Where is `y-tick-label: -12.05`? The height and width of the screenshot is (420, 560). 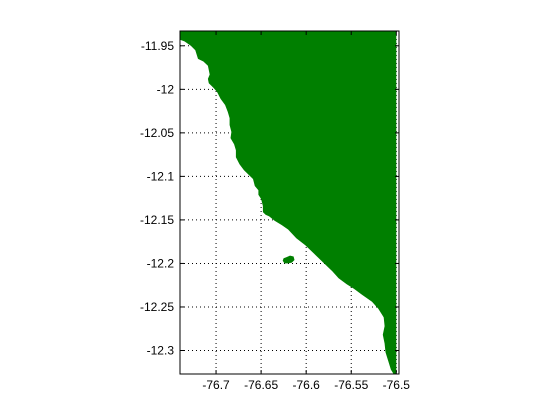 y-tick-label: -12.05 is located at coordinates (157, 133).